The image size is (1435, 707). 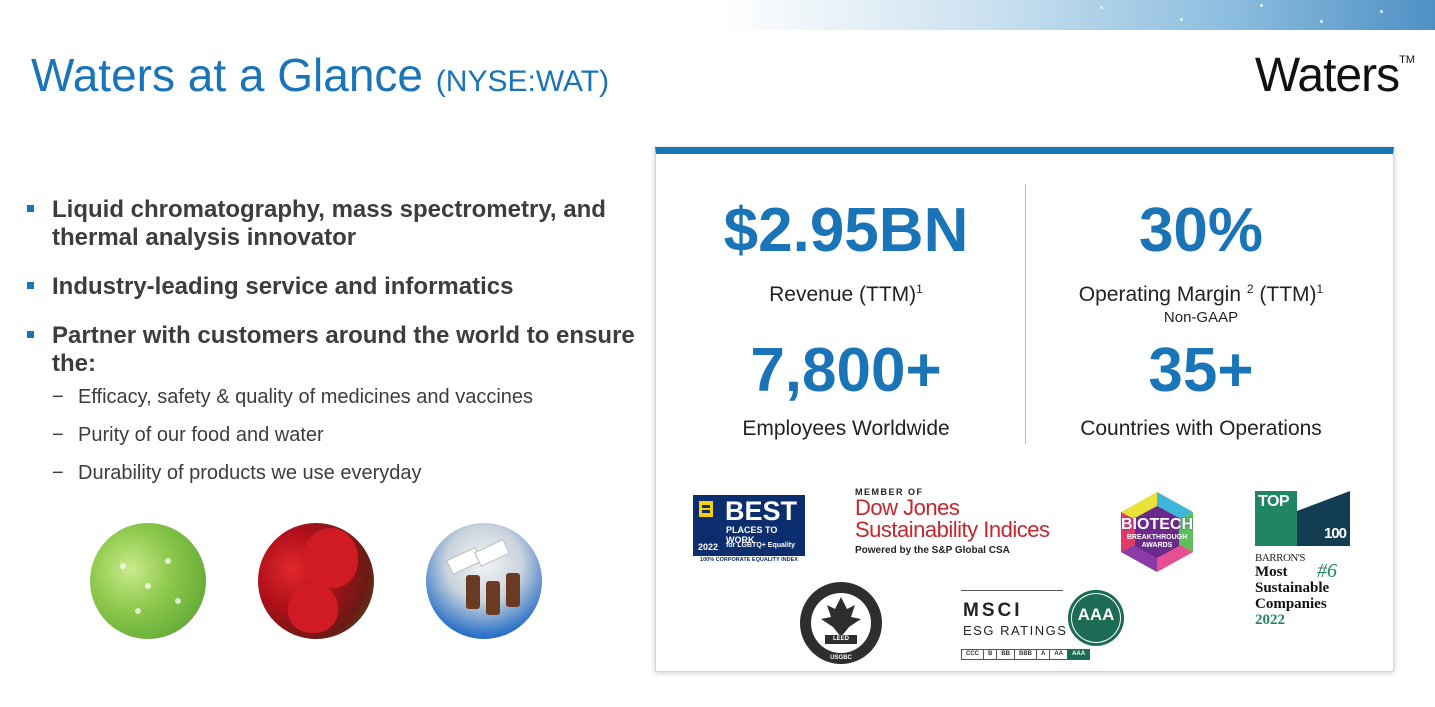 I want to click on margin-footnote-1: 1, so click(x=1320, y=289).